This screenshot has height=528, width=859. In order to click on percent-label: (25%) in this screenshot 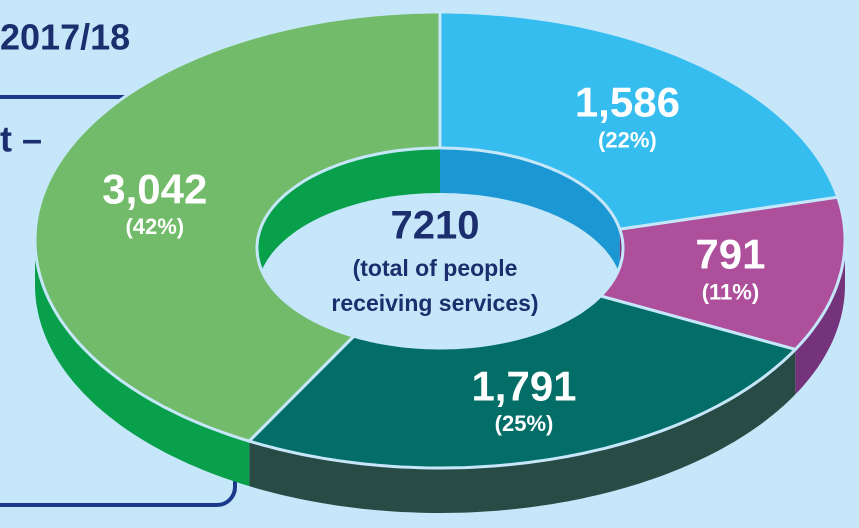, I will do `click(524, 423)`.